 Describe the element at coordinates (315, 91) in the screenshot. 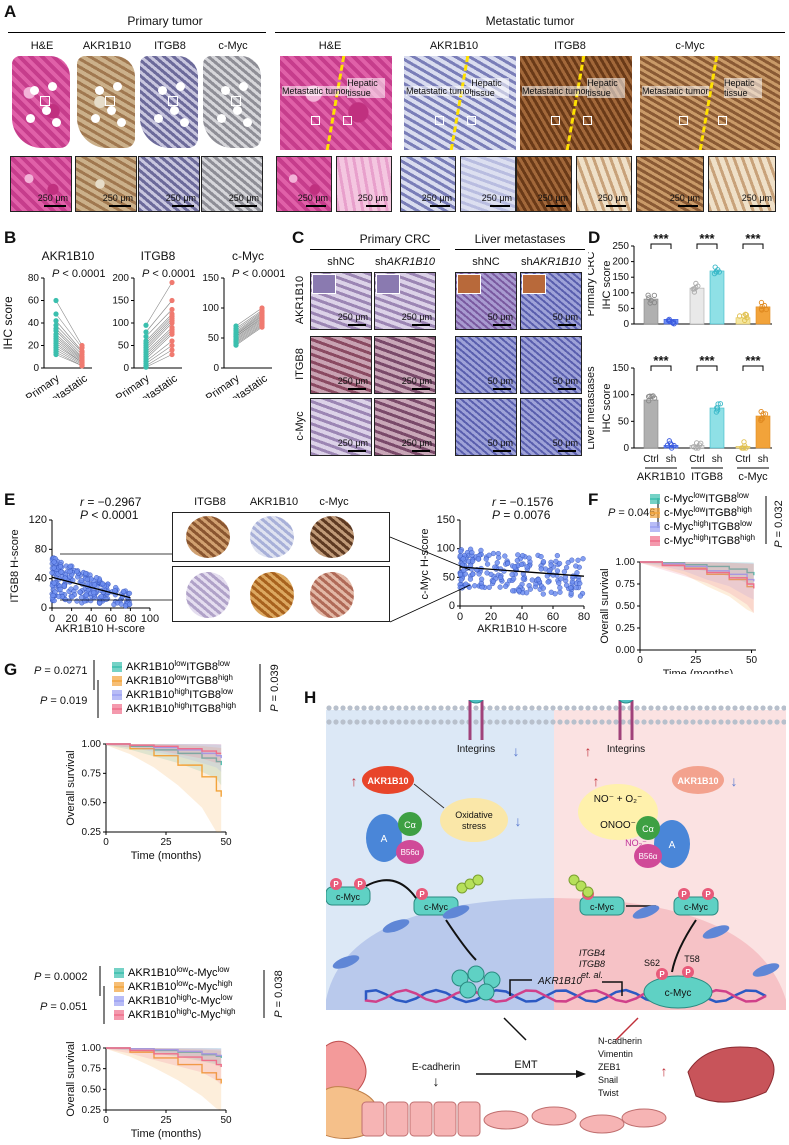

I see `metastatic-tumor-label: Metastatic tumor` at that location.